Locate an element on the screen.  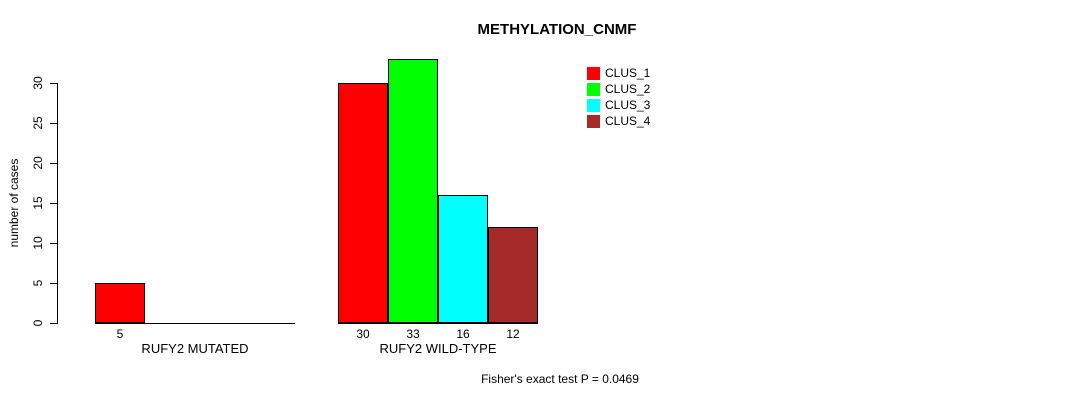
legend-row: CLUS_4 is located at coordinates (618, 121).